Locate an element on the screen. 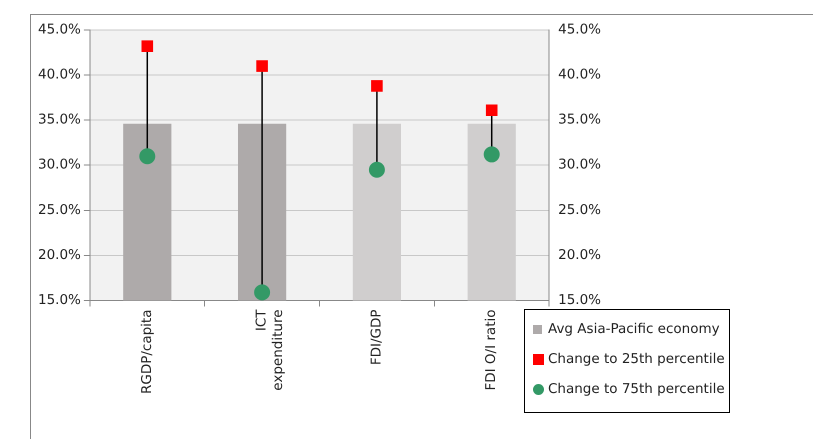 The image size is (813, 439). legend-label: Change to 25th percentile is located at coordinates (636, 359).